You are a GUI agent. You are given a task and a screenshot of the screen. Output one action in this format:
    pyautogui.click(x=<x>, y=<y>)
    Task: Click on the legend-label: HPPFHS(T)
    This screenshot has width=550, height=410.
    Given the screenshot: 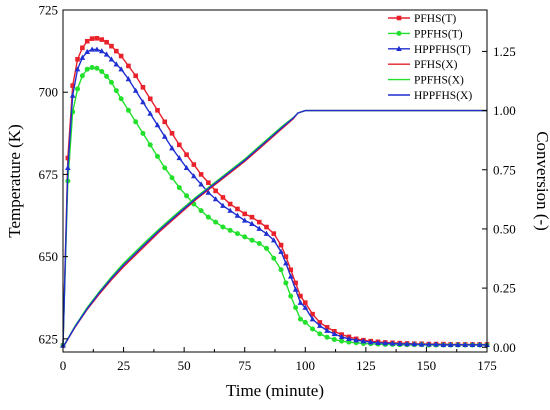 What is the action you would take?
    pyautogui.click(x=442, y=50)
    